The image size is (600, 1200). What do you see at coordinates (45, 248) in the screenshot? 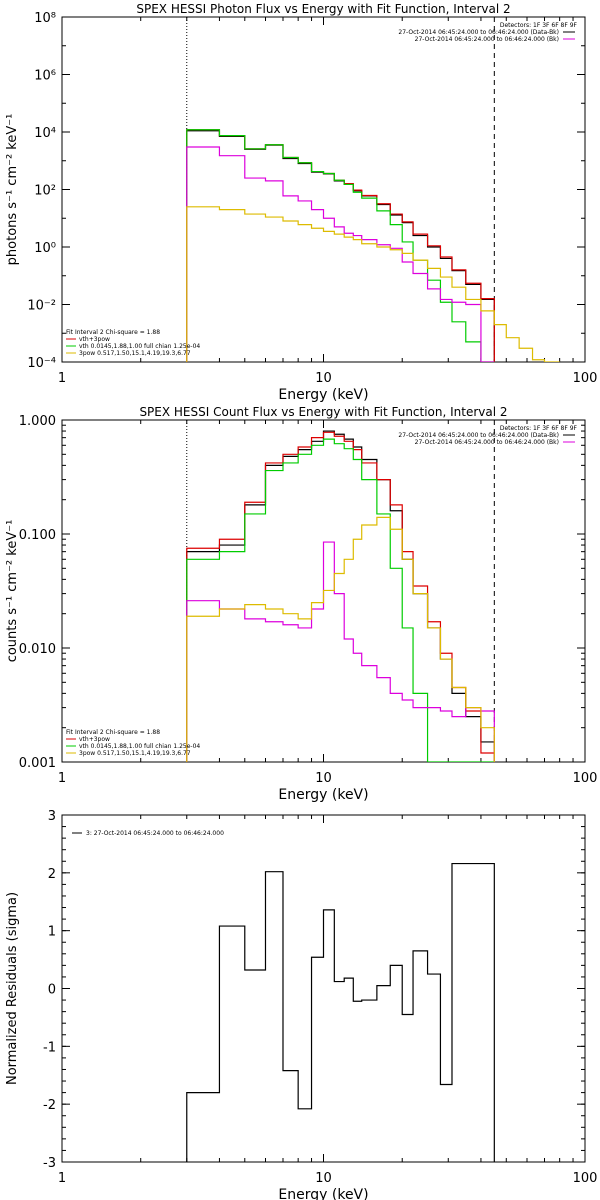
I see `y-tick-label: 10⁰` at bounding box center [45, 248].